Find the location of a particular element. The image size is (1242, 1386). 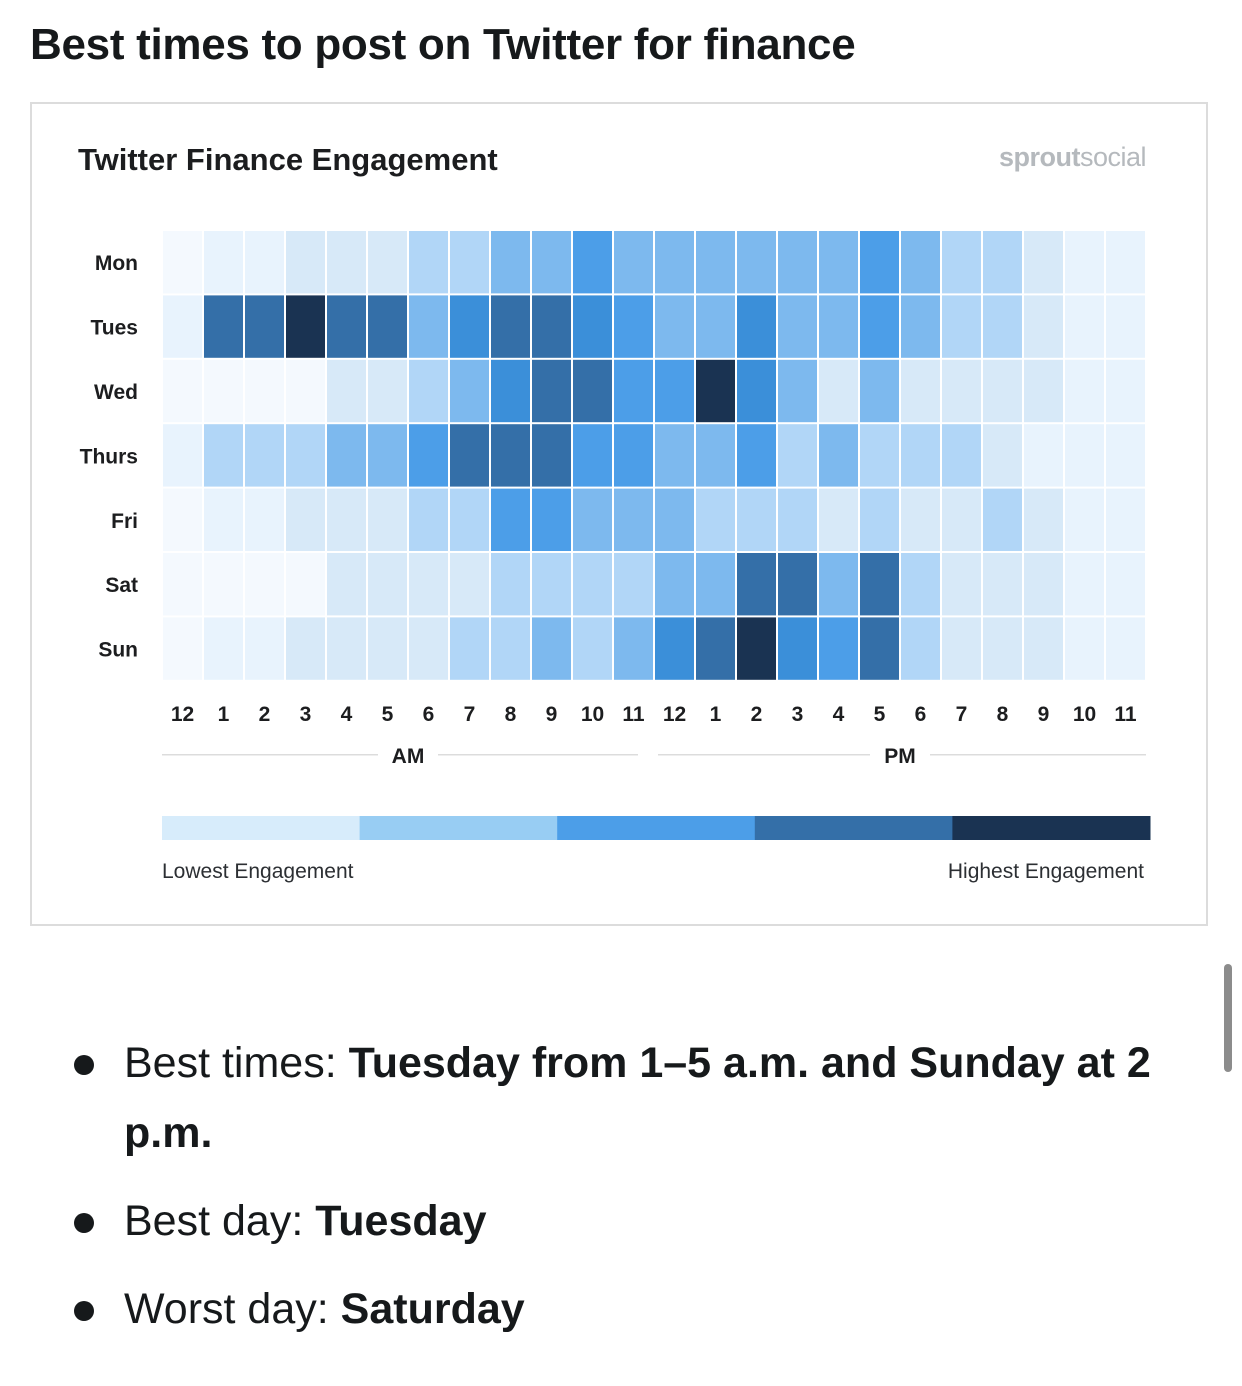

x-tick-label: 1 is located at coordinates (224, 714).